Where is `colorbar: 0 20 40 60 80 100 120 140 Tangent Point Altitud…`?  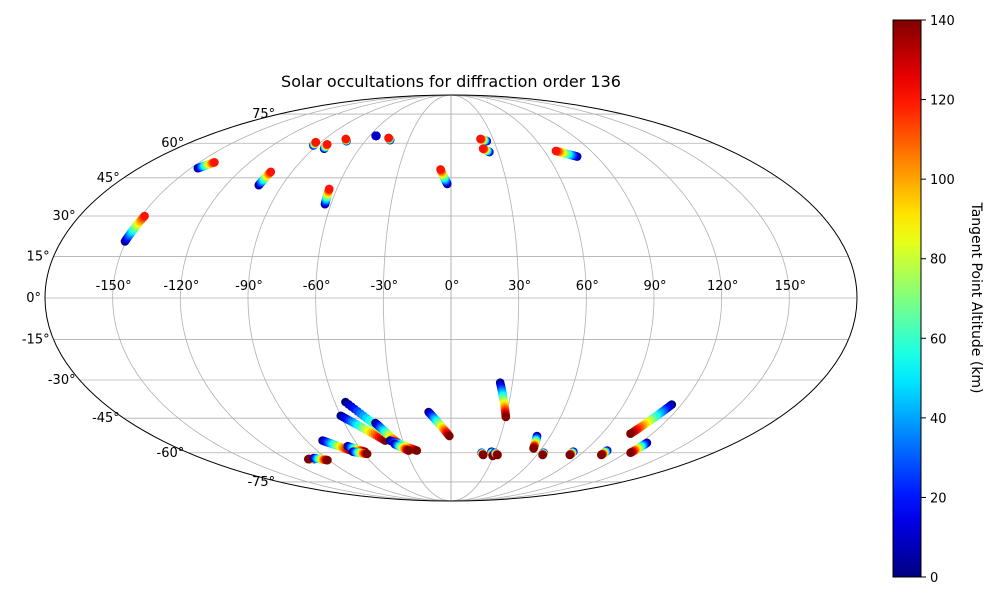
colorbar: 0 20 40 60 80 100 120 140 Tangent Point Altitud… is located at coordinates (938, 300).